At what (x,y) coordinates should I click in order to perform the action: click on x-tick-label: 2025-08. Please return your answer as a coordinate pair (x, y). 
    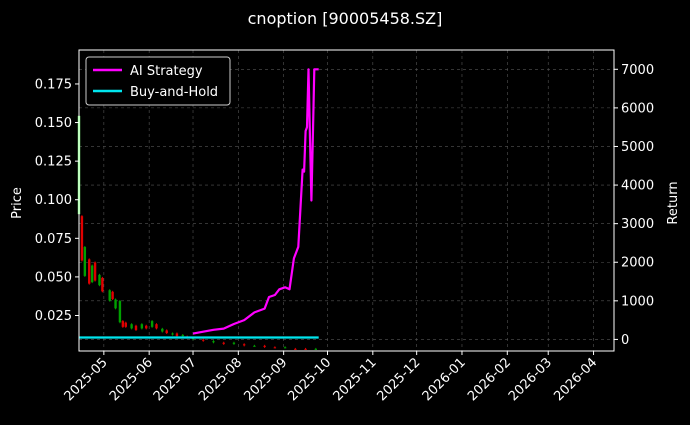
    Looking at the image, I should click on (220, 379).